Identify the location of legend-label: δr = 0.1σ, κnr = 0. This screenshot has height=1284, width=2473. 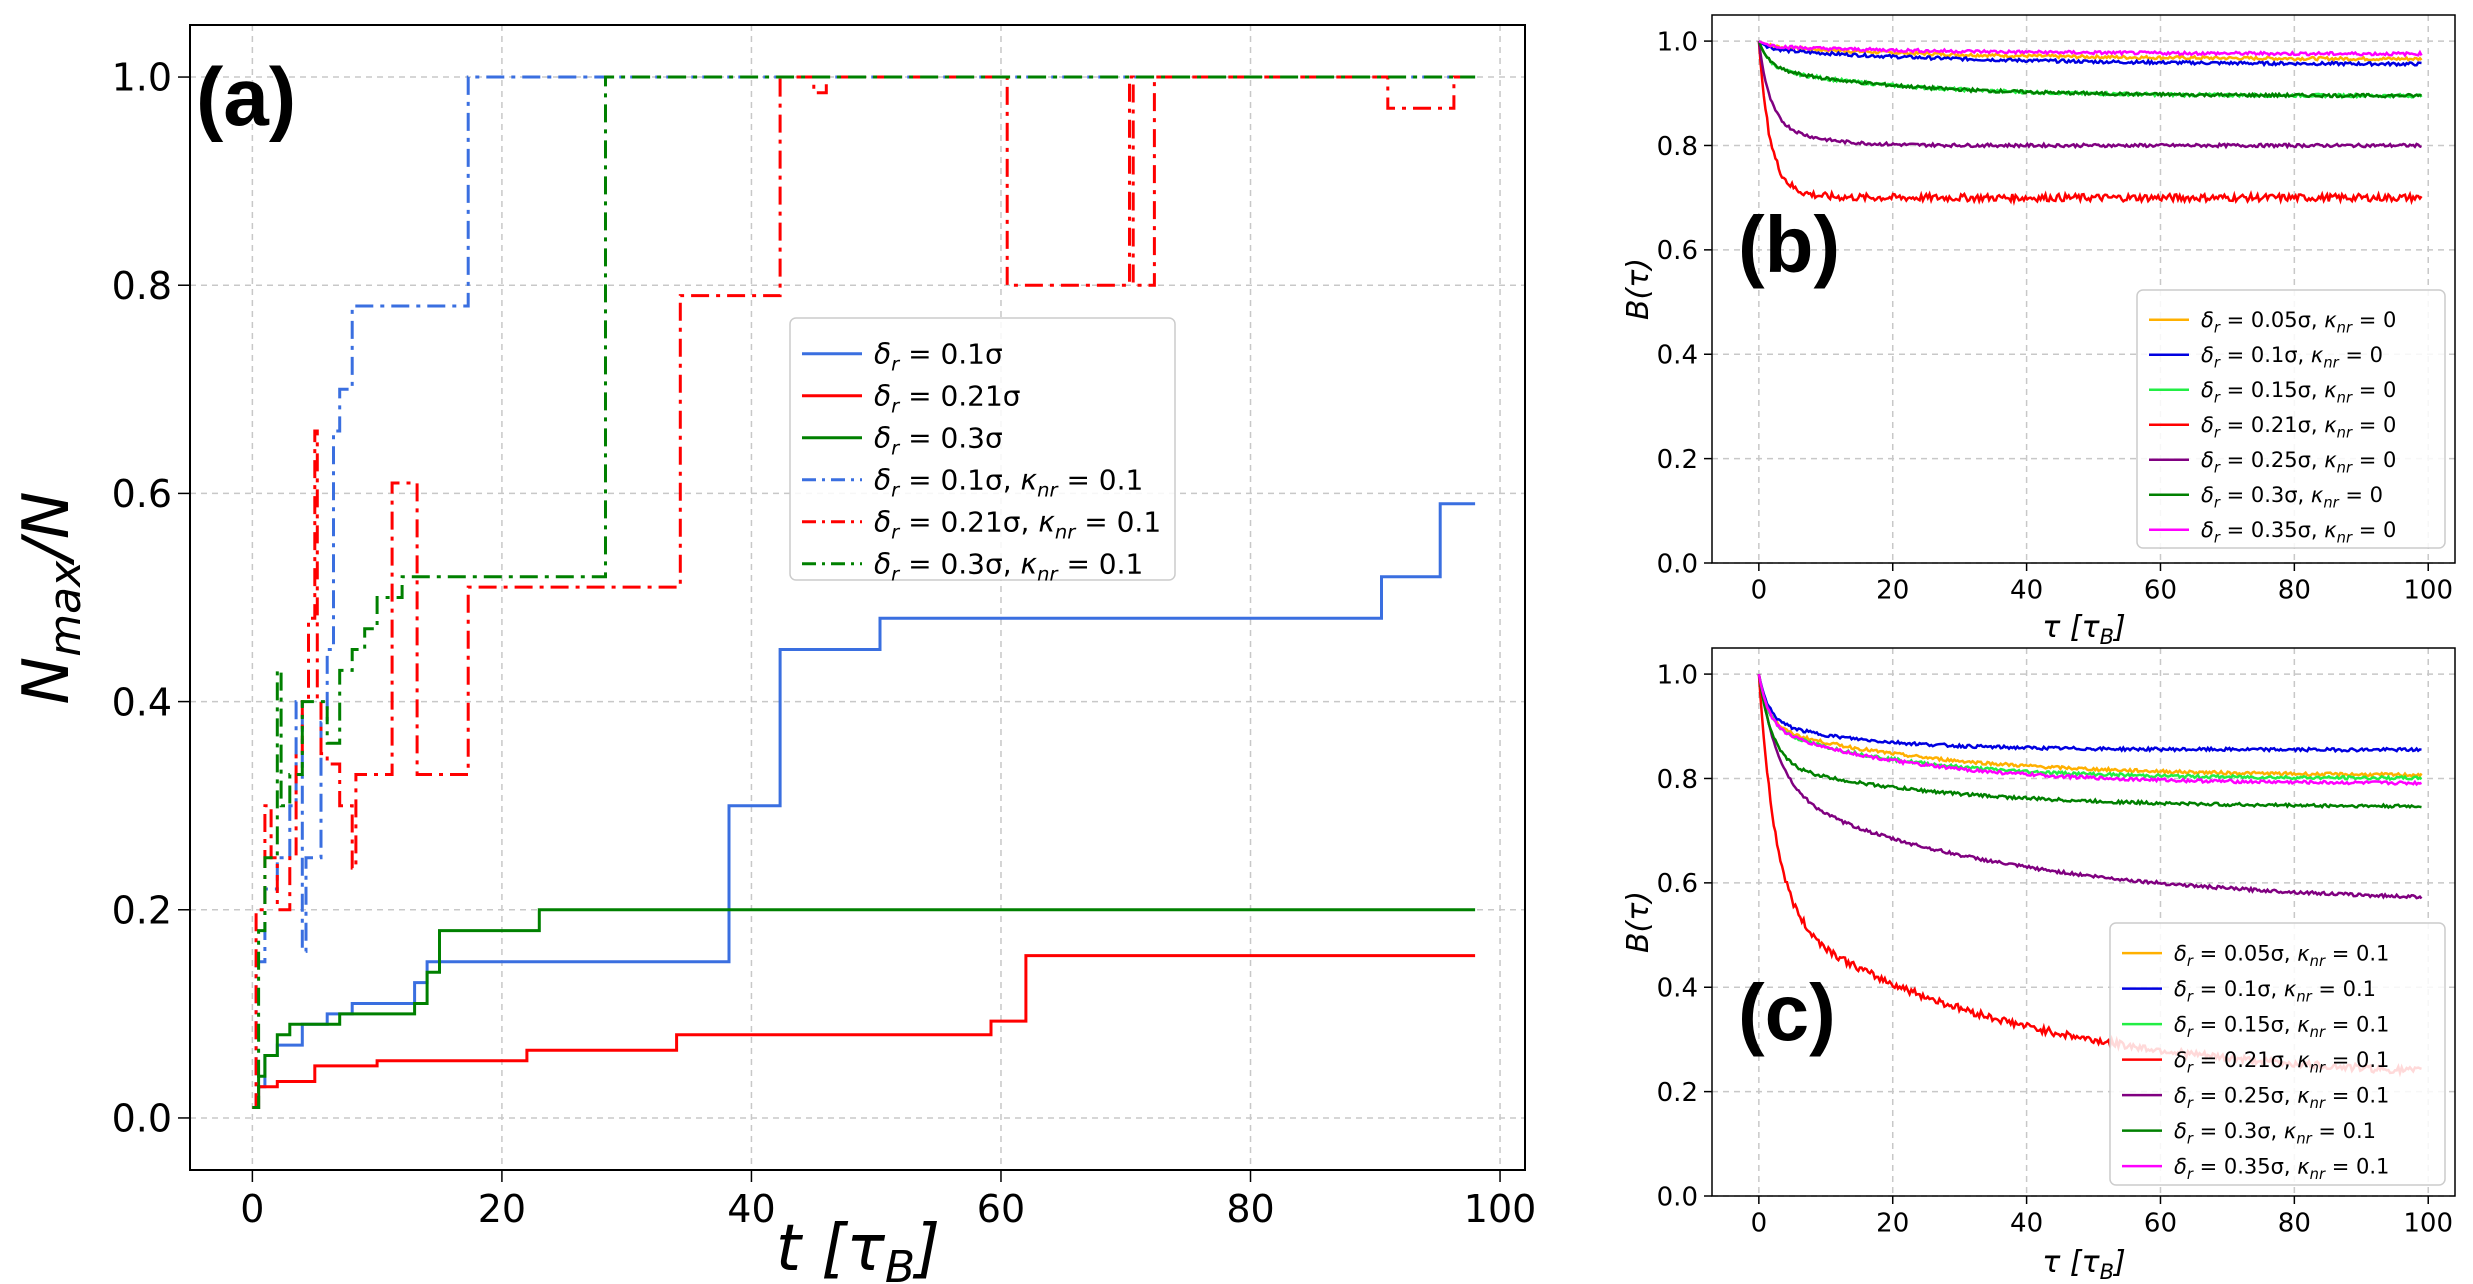
(2292, 357).